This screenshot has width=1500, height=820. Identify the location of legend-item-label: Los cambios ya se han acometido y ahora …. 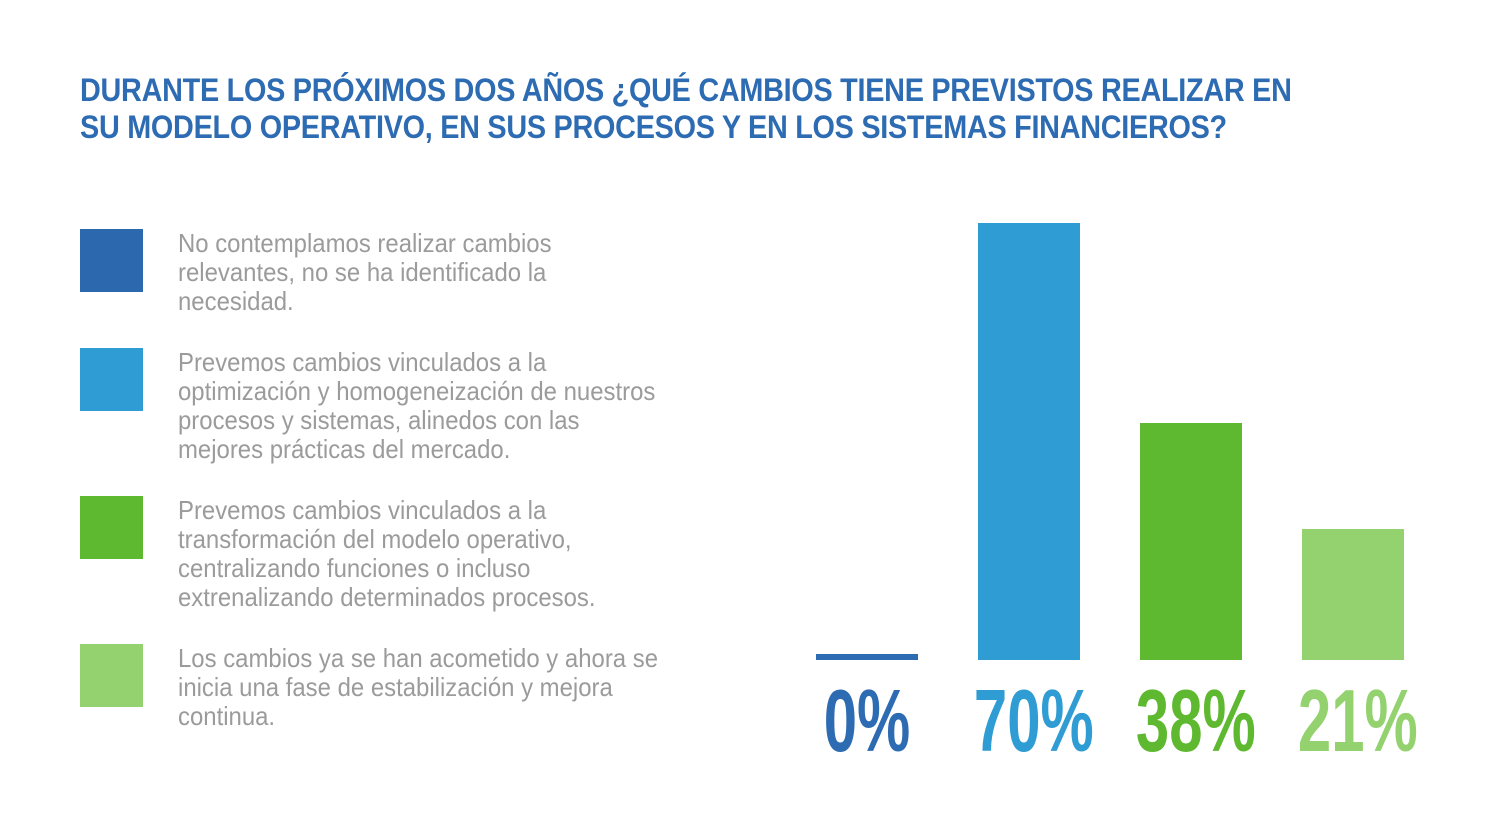
(418, 687).